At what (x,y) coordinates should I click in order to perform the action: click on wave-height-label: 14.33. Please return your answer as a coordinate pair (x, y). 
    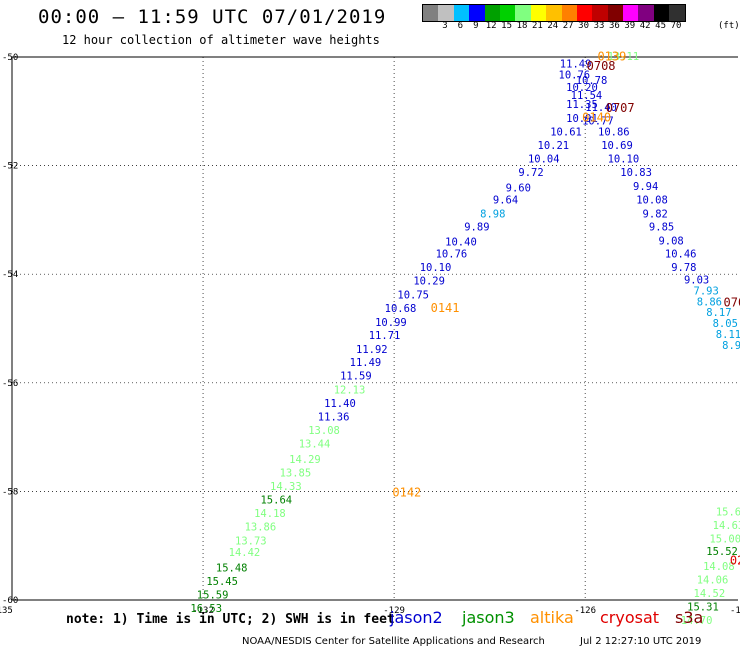
    Looking at the image, I should click on (286, 487).